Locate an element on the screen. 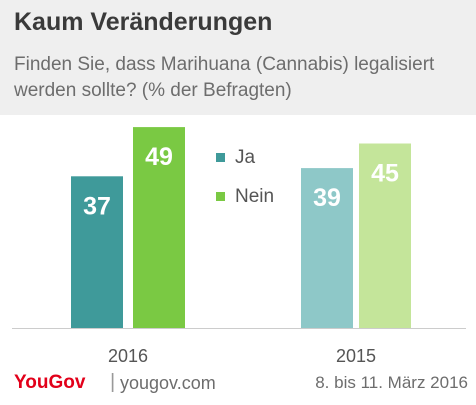 The height and width of the screenshot is (405, 476). bar-ja-2015 is located at coordinates (327, 248).